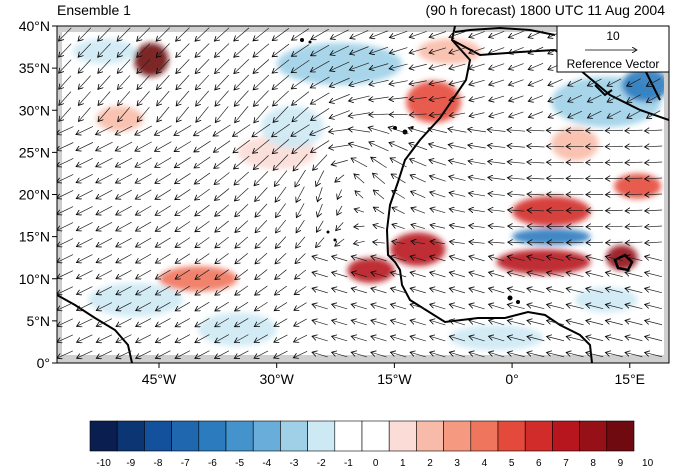  Describe the element at coordinates (545, 10) in the screenshot. I see `map-right-title: (90 h forecast) 1800 UTC 11 Aug 2004` at that location.